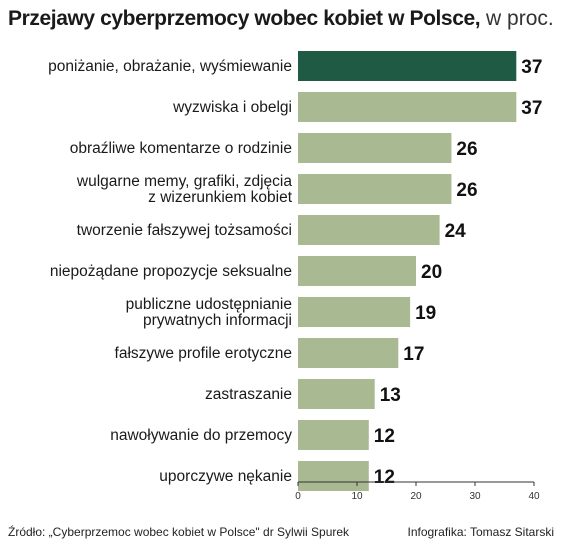  I want to click on category-label: tworzenie fałszywej tożsamości, so click(184, 230).